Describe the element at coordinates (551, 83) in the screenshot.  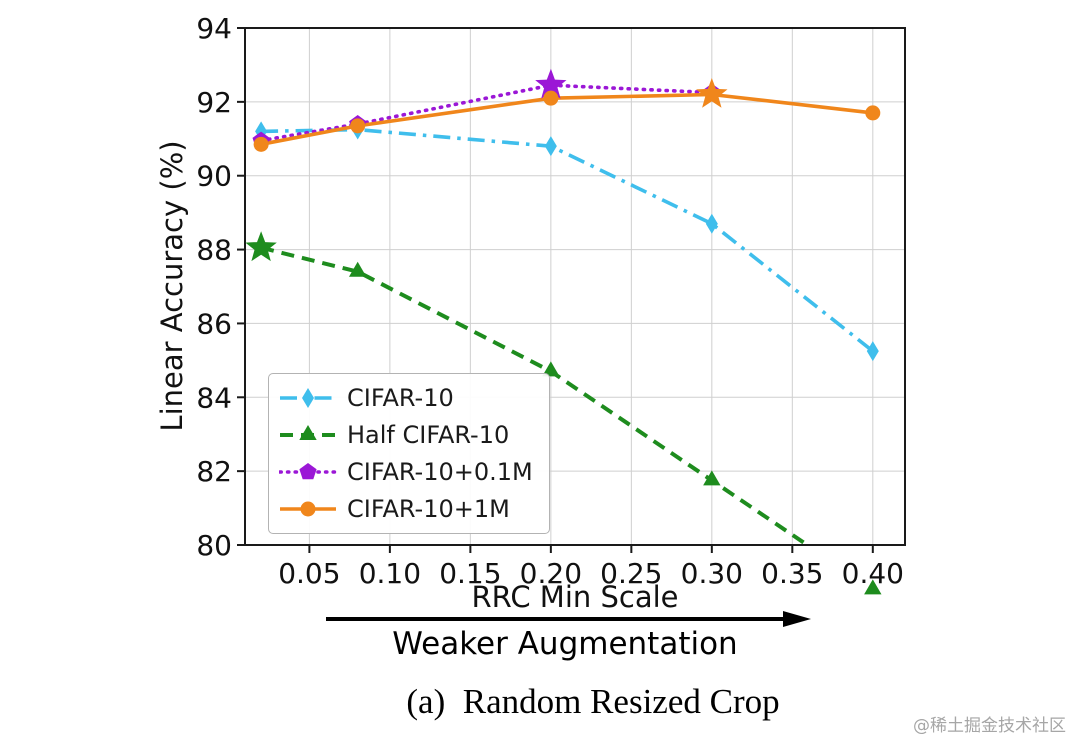
I see `best-star-marker-cifar-10-0-1m` at that location.